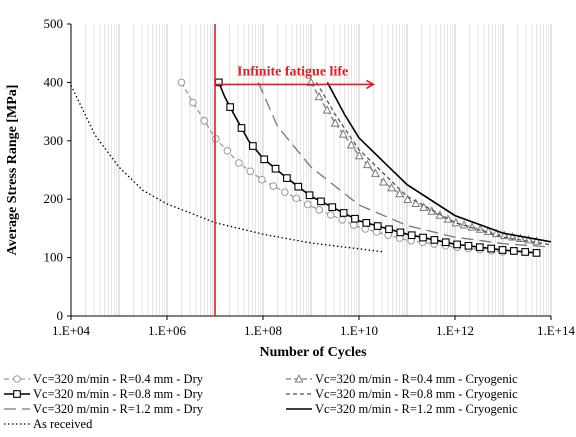 Image resolution: width=576 pixels, height=437 pixels. What do you see at coordinates (12, 170) in the screenshot?
I see `y-axis-title: Average Stress Range [MPa]` at bounding box center [12, 170].